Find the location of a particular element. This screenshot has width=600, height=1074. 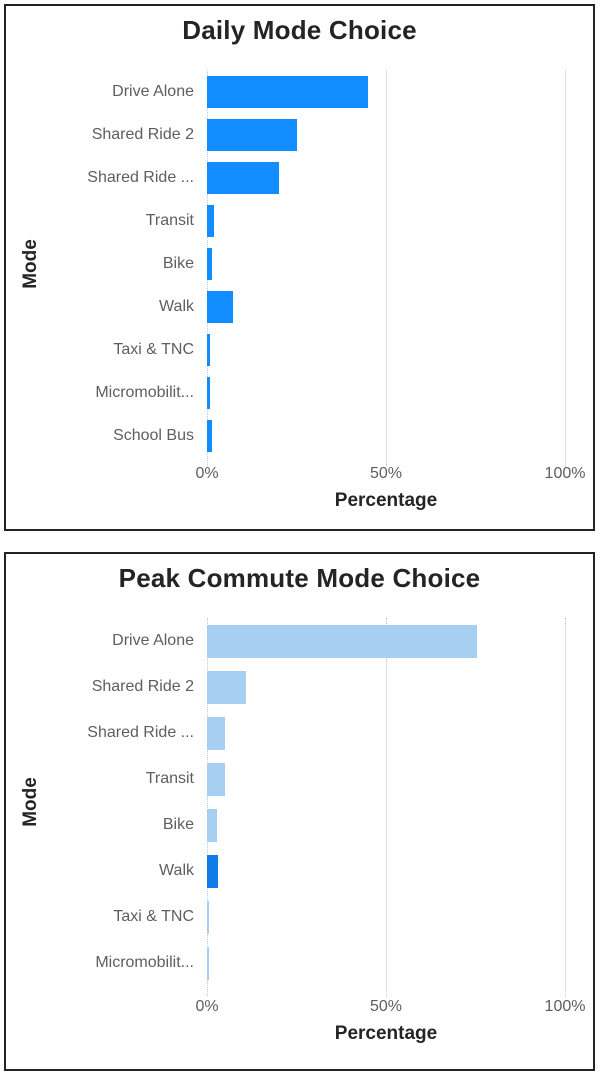

bar-school-bus is located at coordinates (209, 435).